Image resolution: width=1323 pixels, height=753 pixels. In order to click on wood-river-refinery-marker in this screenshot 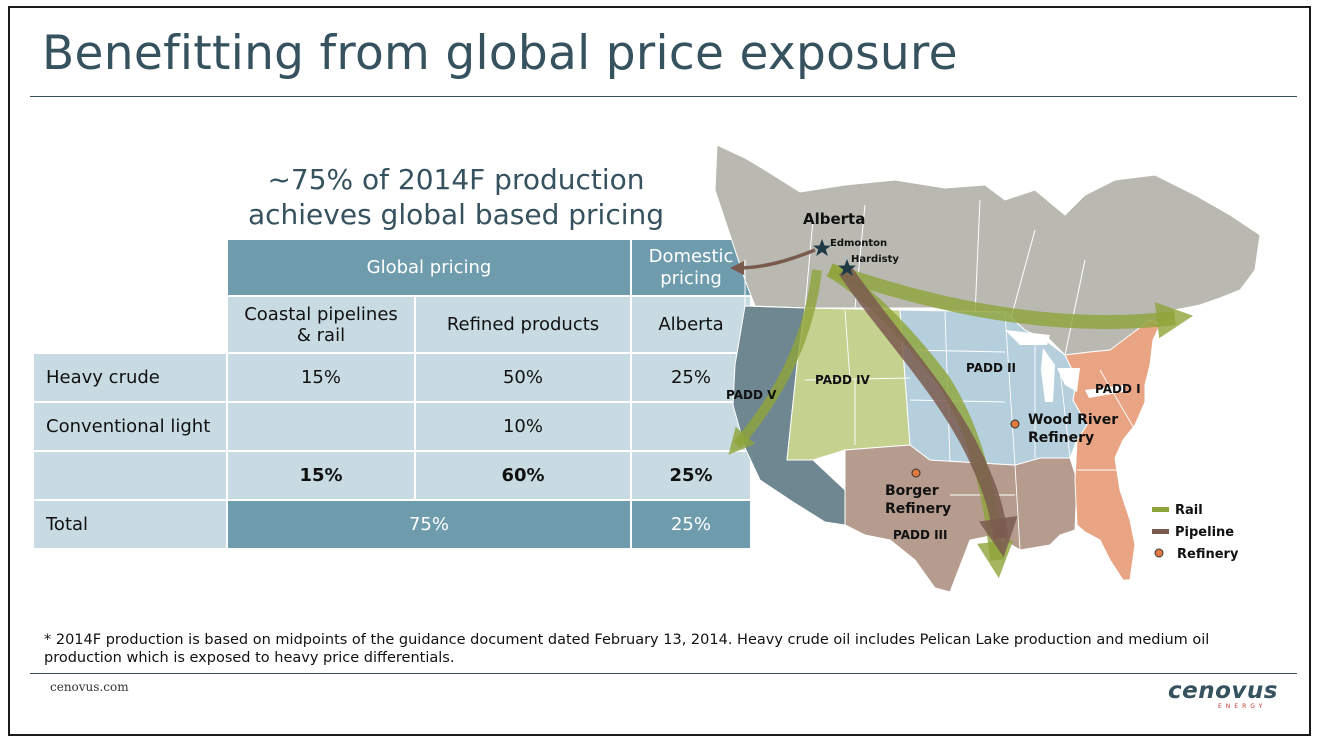, I will do `click(1015, 424)`.